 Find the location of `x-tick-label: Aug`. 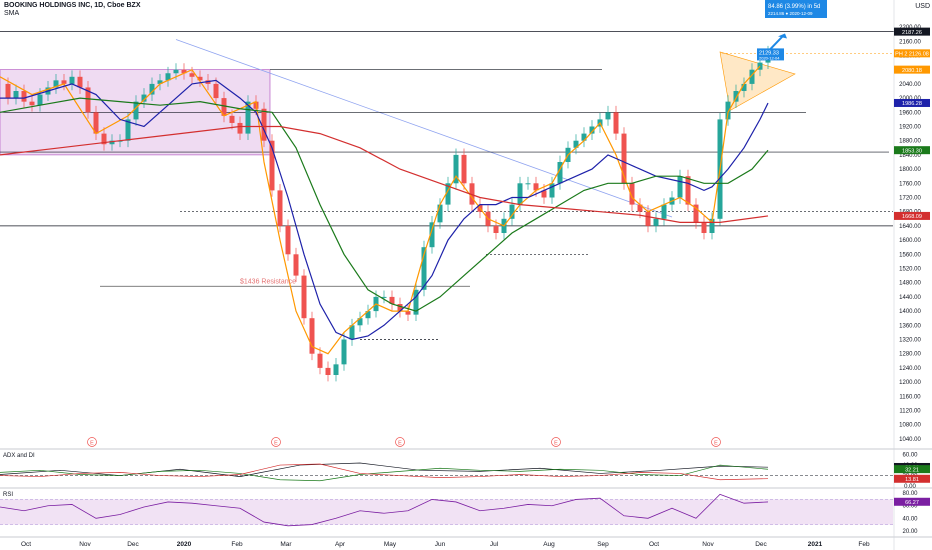

x-tick-label: Aug is located at coordinates (549, 544).